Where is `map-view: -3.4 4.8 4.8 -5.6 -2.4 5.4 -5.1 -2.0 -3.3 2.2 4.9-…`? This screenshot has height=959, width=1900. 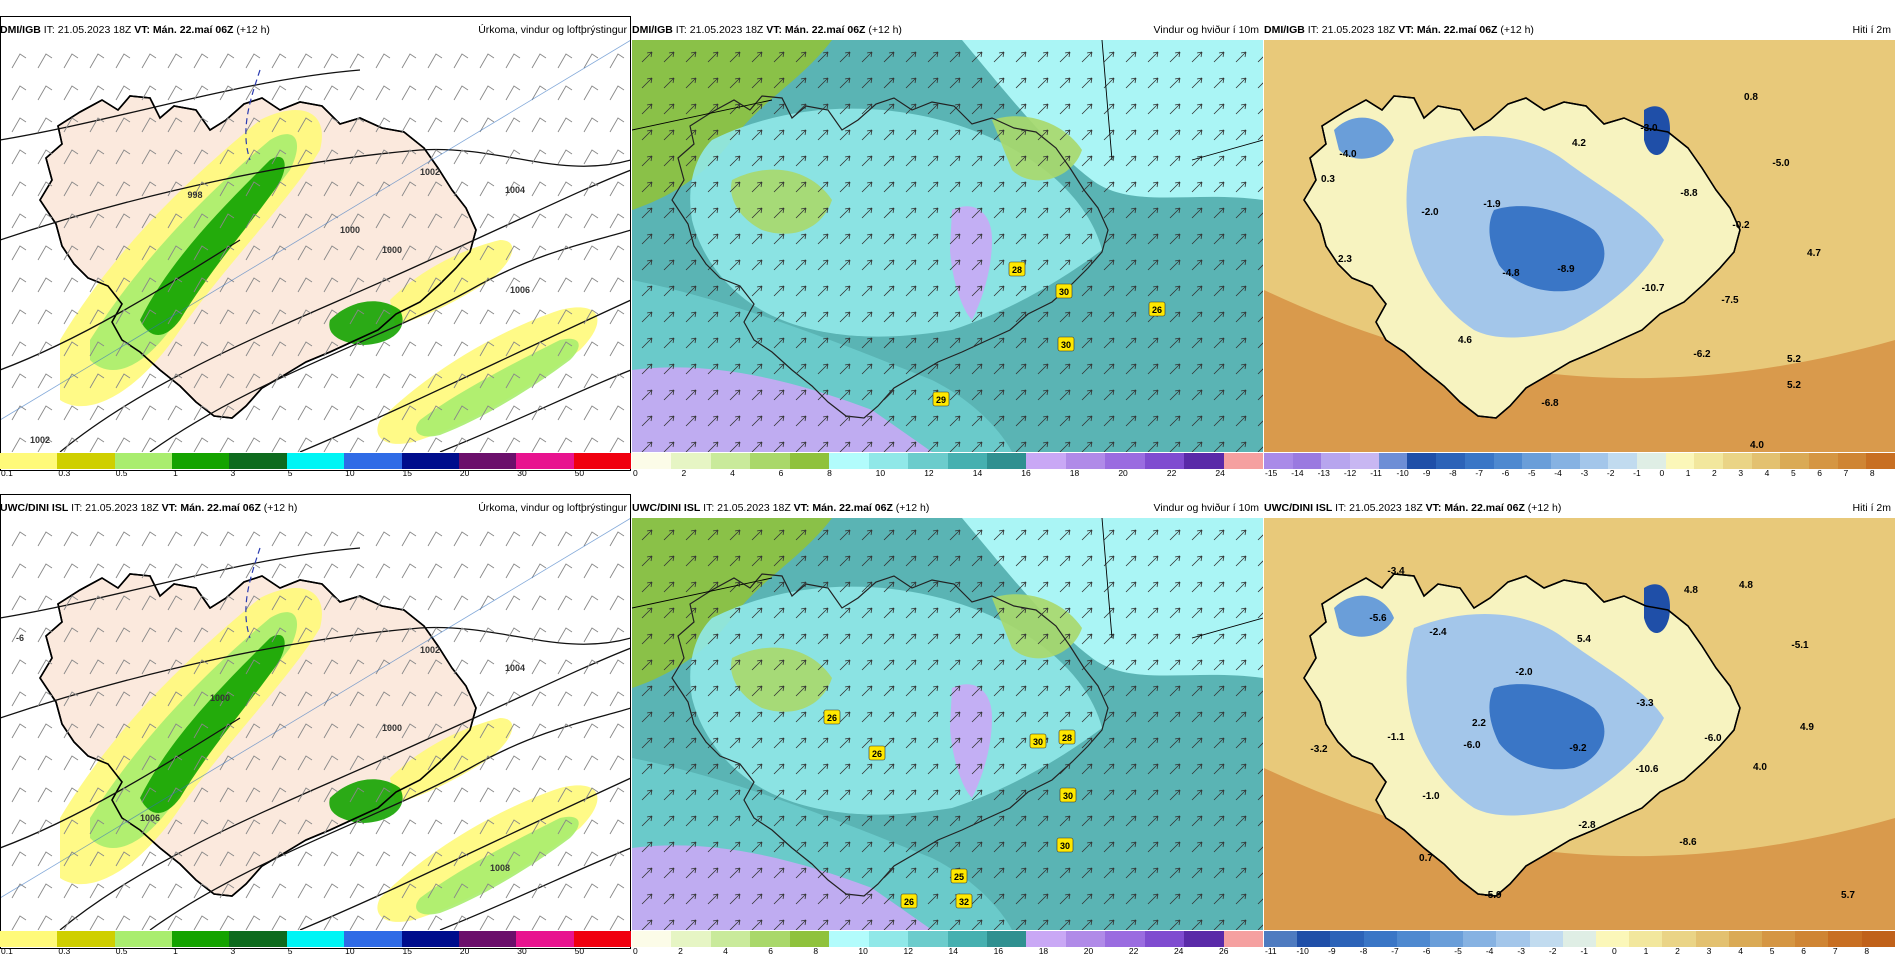 map-view: -3.4 4.8 4.8 -5.6 -2.4 5.4 -5.1 -2.0 -3.3 2.2 4.9-… is located at coordinates (1579, 724).